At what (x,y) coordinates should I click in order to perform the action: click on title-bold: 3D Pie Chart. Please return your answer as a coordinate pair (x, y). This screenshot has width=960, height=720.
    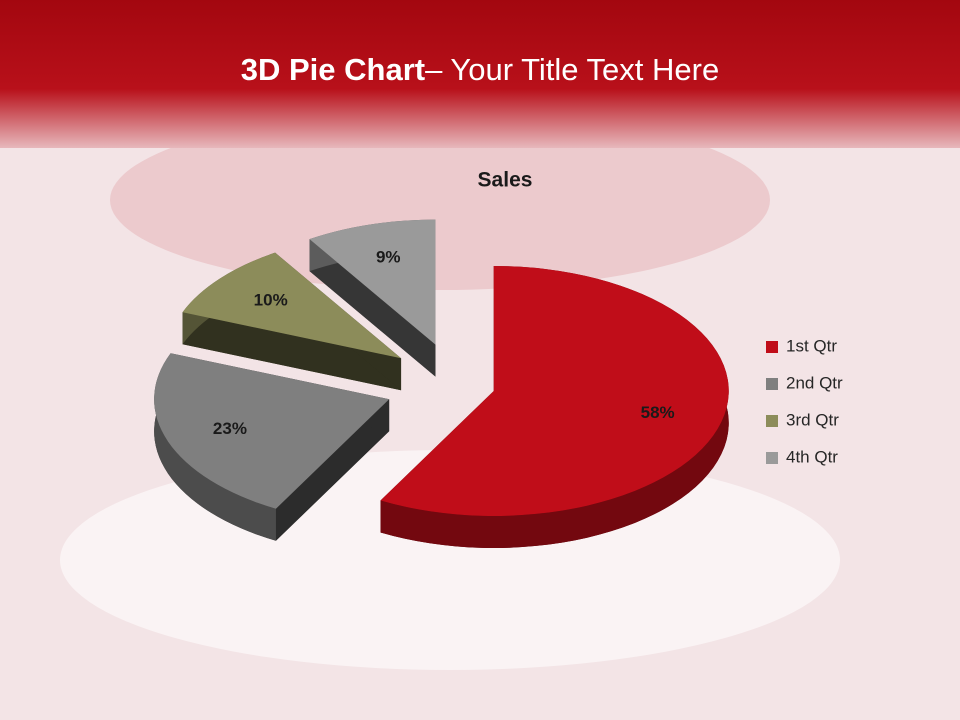
    Looking at the image, I should click on (333, 69).